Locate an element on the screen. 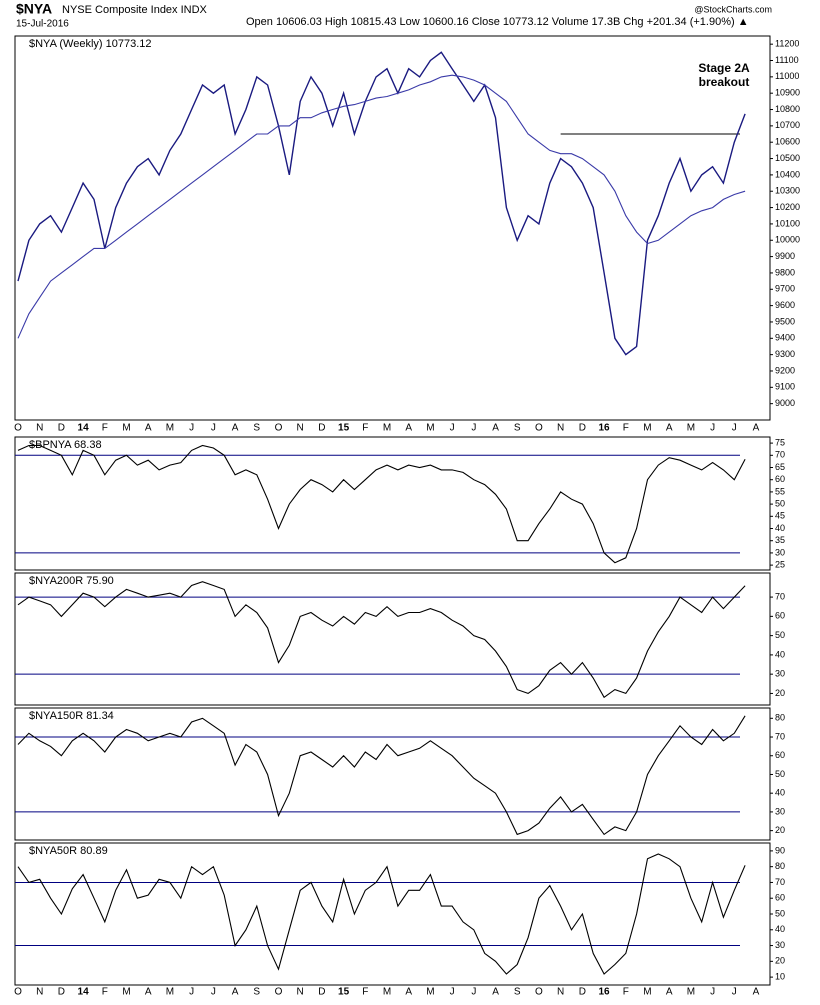  annotation: Stage 2A is located at coordinates (724, 68).